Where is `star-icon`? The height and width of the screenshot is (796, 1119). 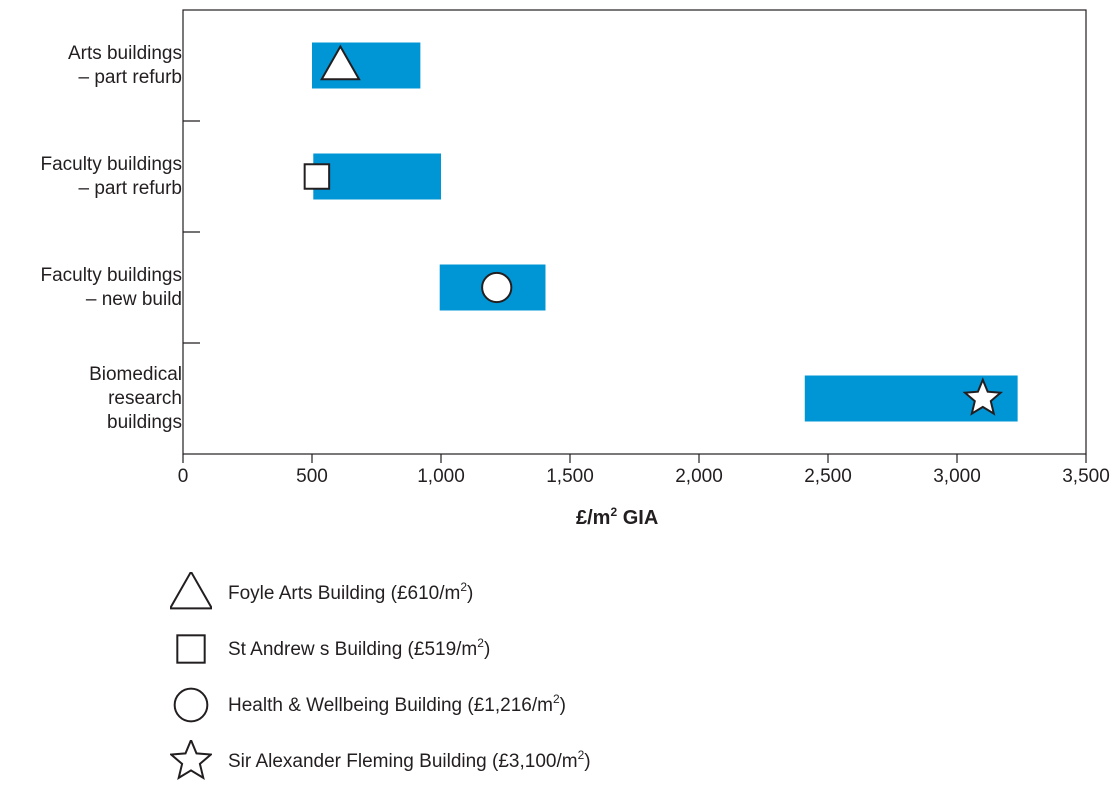
star-icon is located at coordinates (191, 760).